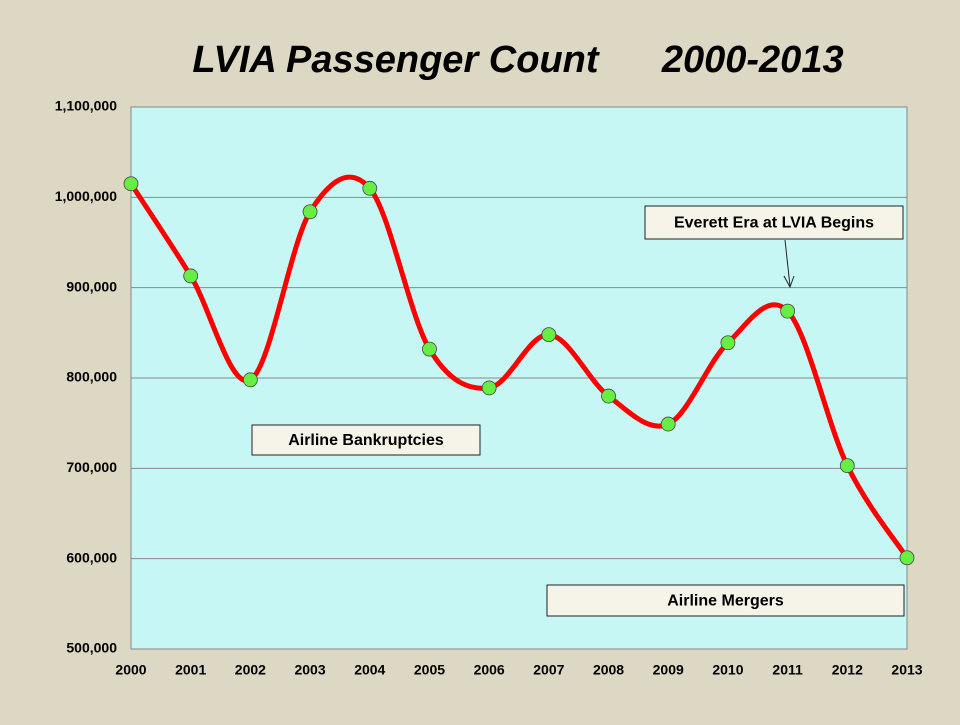 The height and width of the screenshot is (725, 960). What do you see at coordinates (787, 263) in the screenshot?
I see `annotation-arrow` at bounding box center [787, 263].